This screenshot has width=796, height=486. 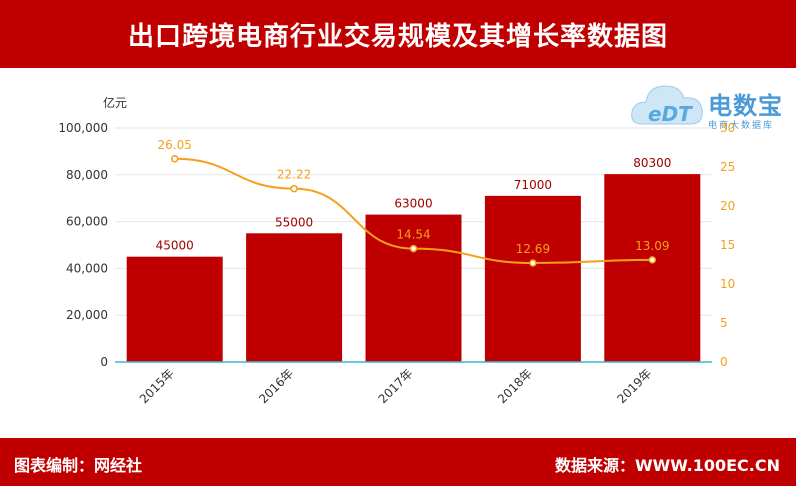 What do you see at coordinates (87, 175) in the screenshot?
I see `y-tick-label: 80,000` at bounding box center [87, 175].